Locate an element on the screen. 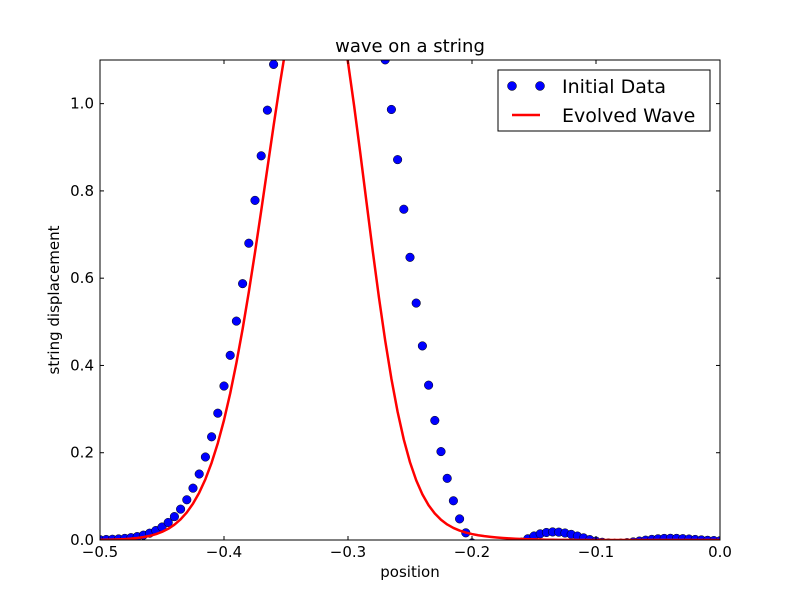 This screenshot has width=800, height=600. x-tick-label: −0.1 is located at coordinates (596, 552).